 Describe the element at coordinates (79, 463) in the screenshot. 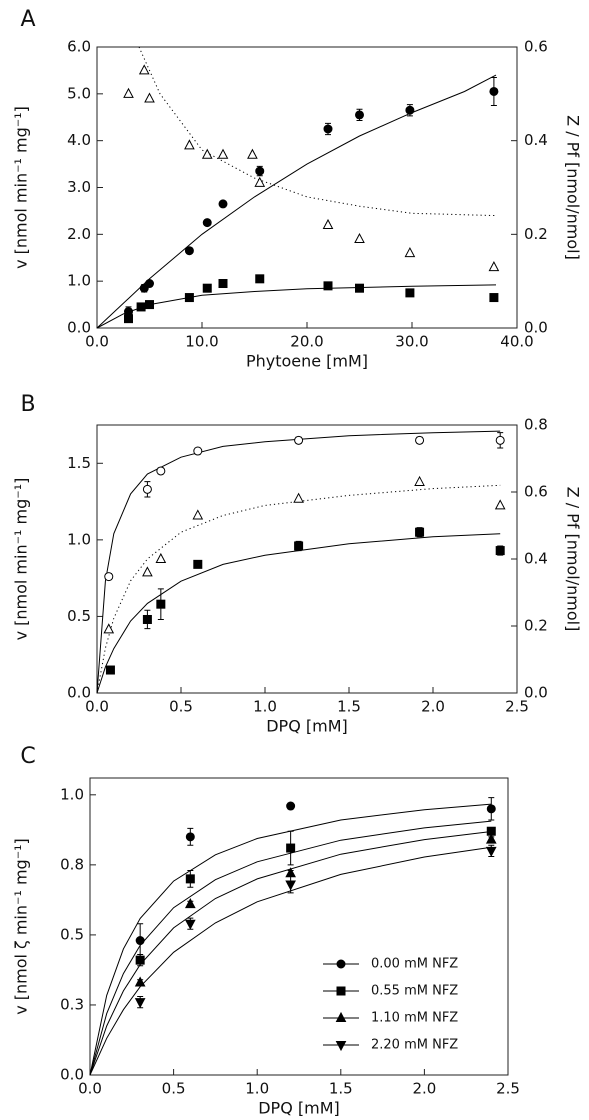

I see `y-tick-label: 1.5` at that location.